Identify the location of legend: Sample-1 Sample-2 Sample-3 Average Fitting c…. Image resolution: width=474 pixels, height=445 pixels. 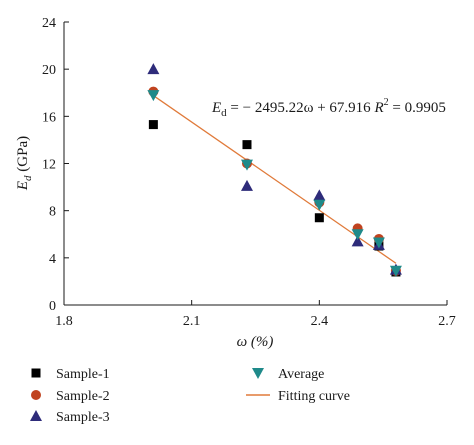
(190, 396).